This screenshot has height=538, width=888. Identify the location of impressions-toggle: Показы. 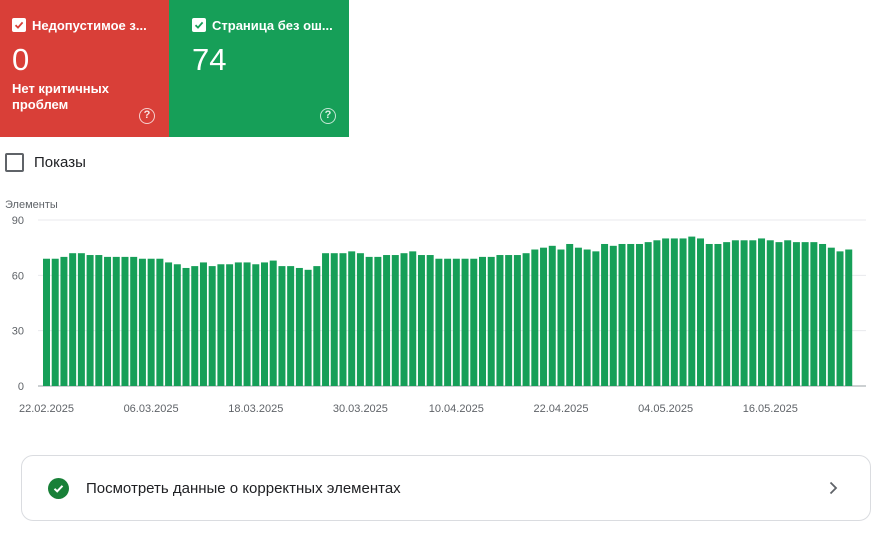
(45, 162).